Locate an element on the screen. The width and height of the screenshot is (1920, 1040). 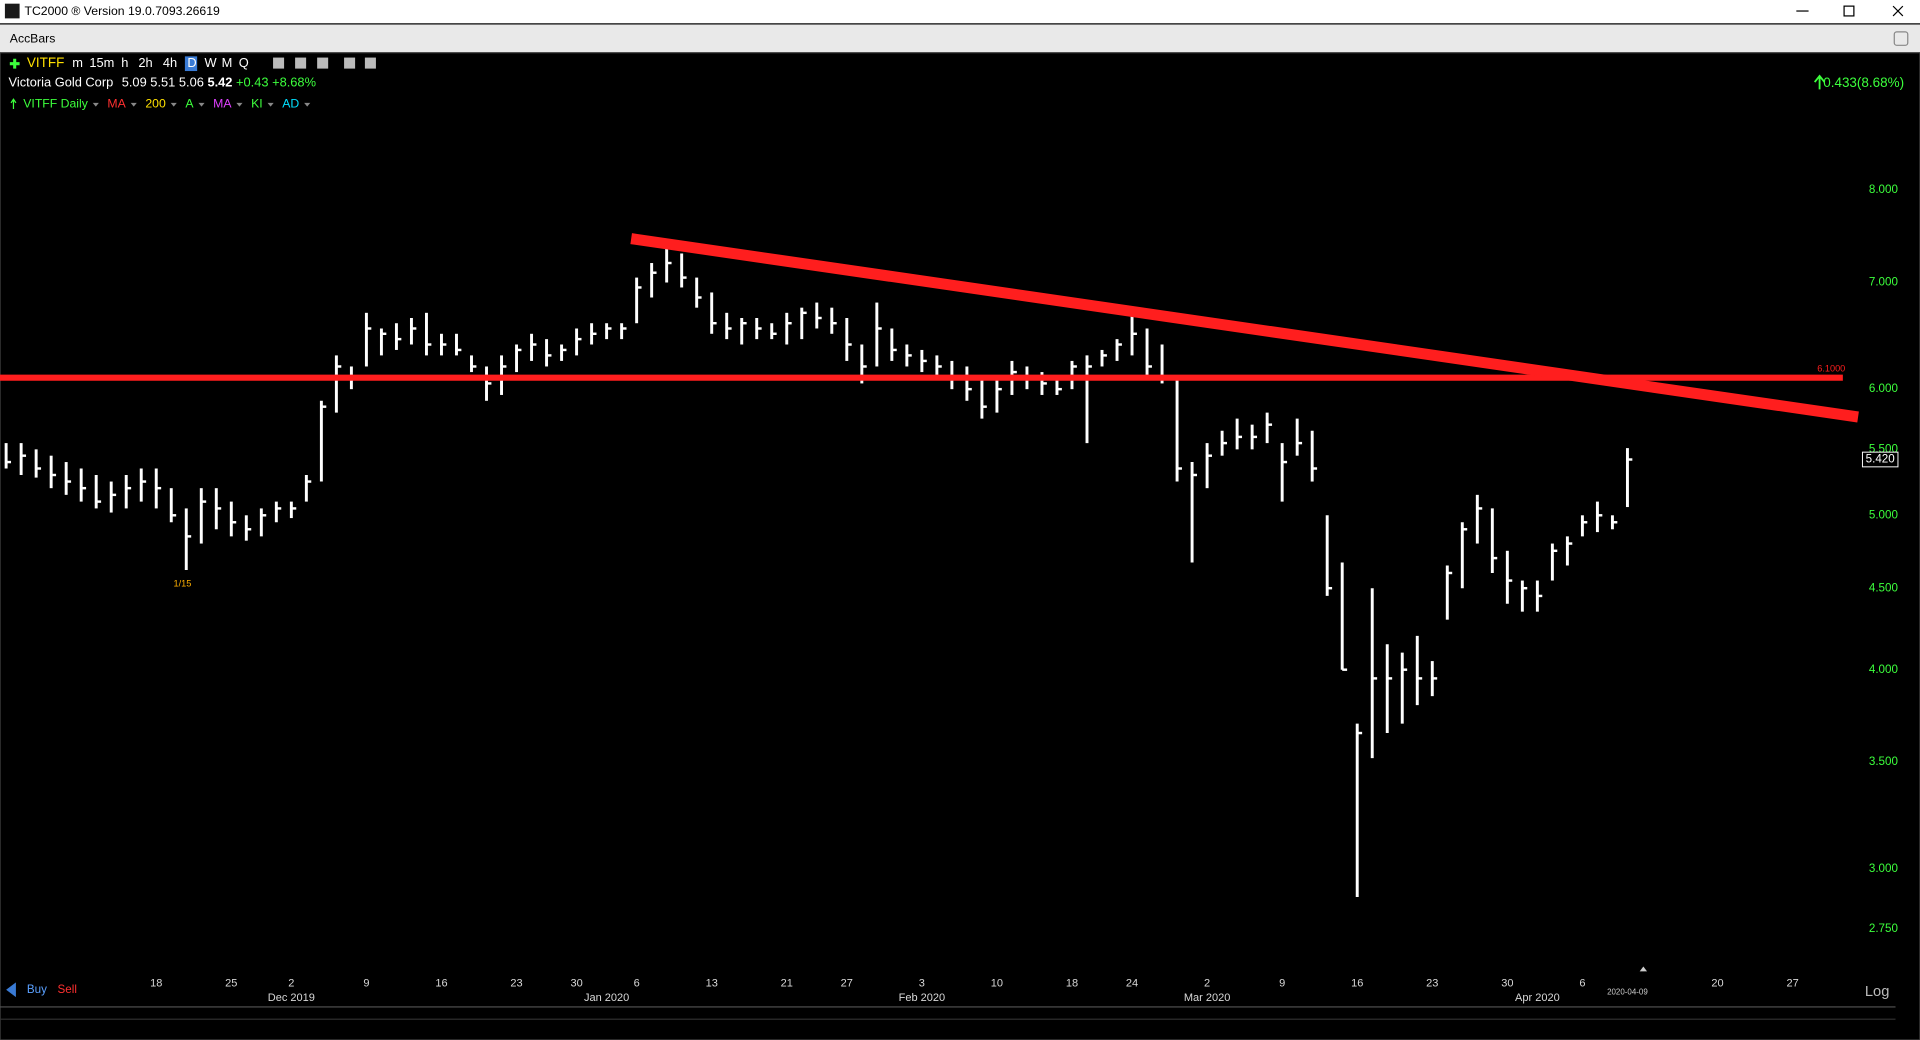
last-price-box is located at coordinates (1880, 459).